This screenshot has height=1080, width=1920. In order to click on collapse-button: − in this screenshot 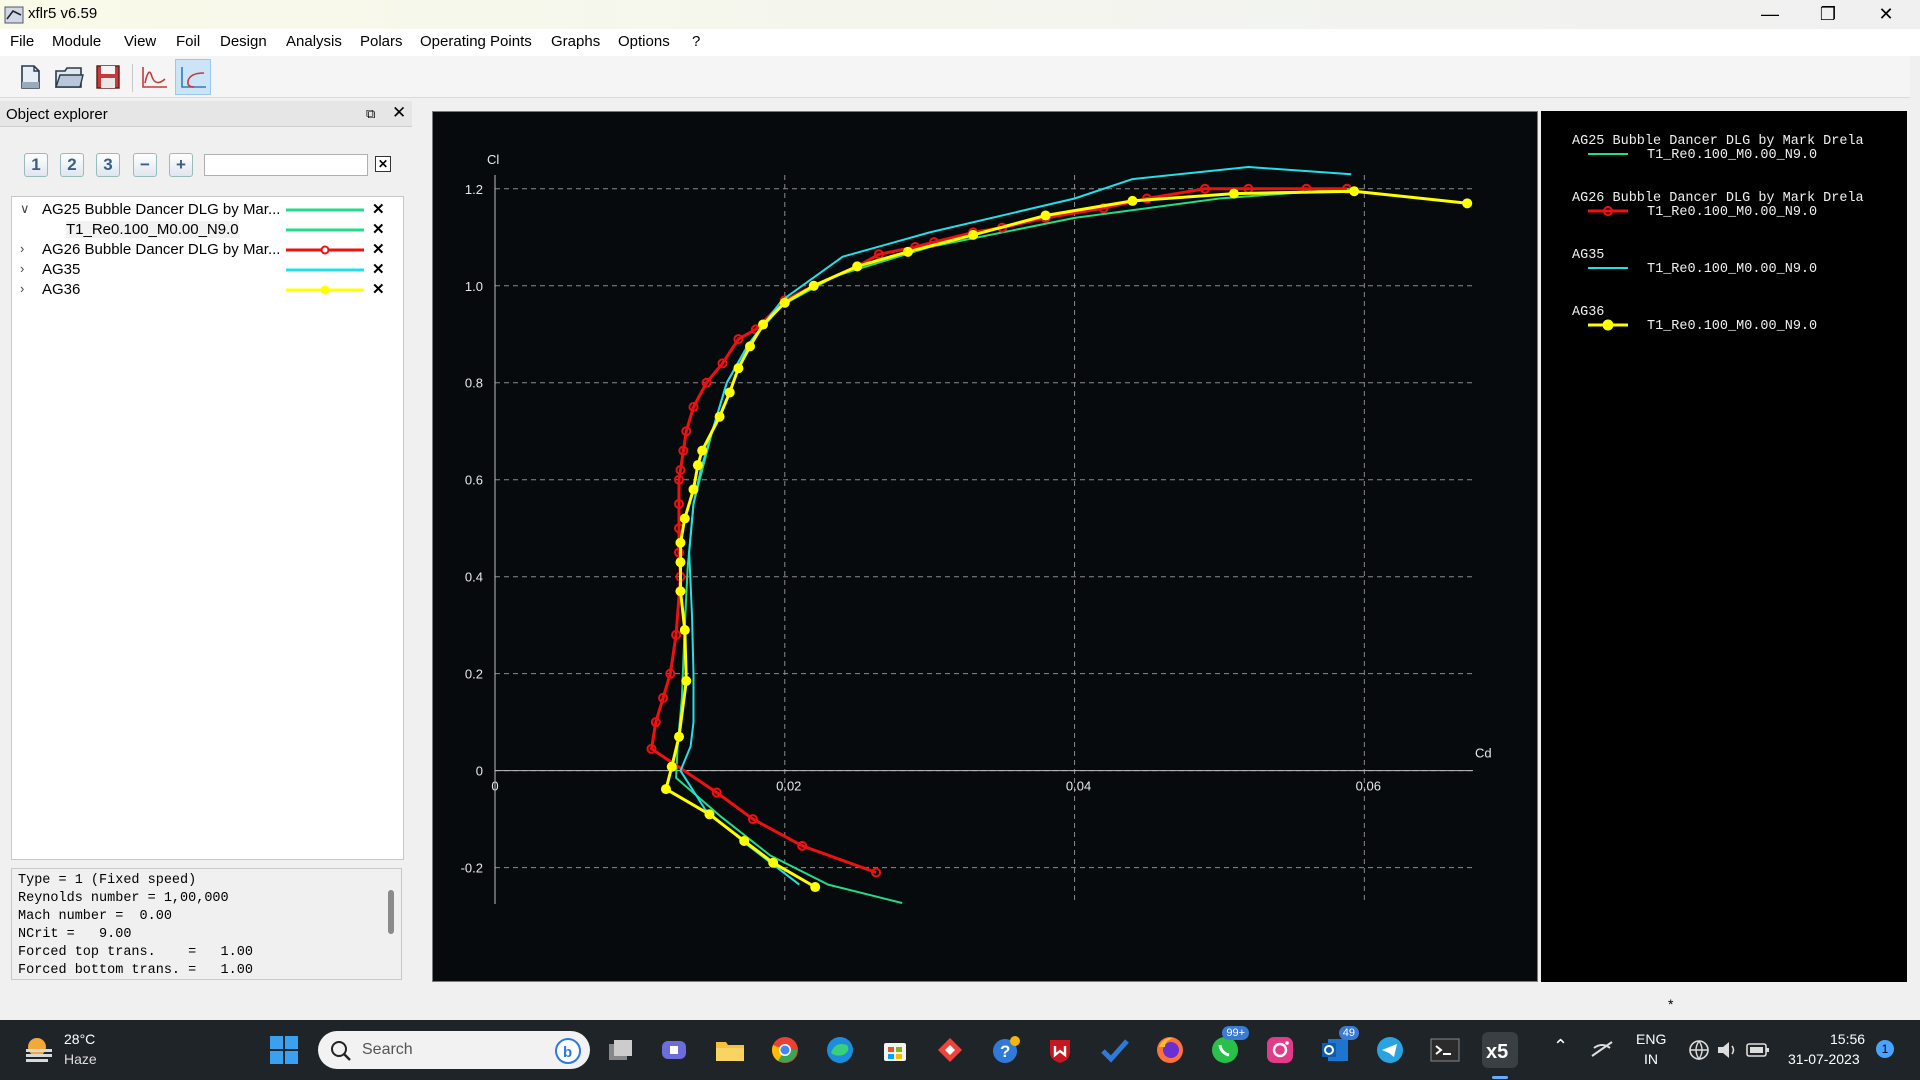, I will do `click(145, 165)`.